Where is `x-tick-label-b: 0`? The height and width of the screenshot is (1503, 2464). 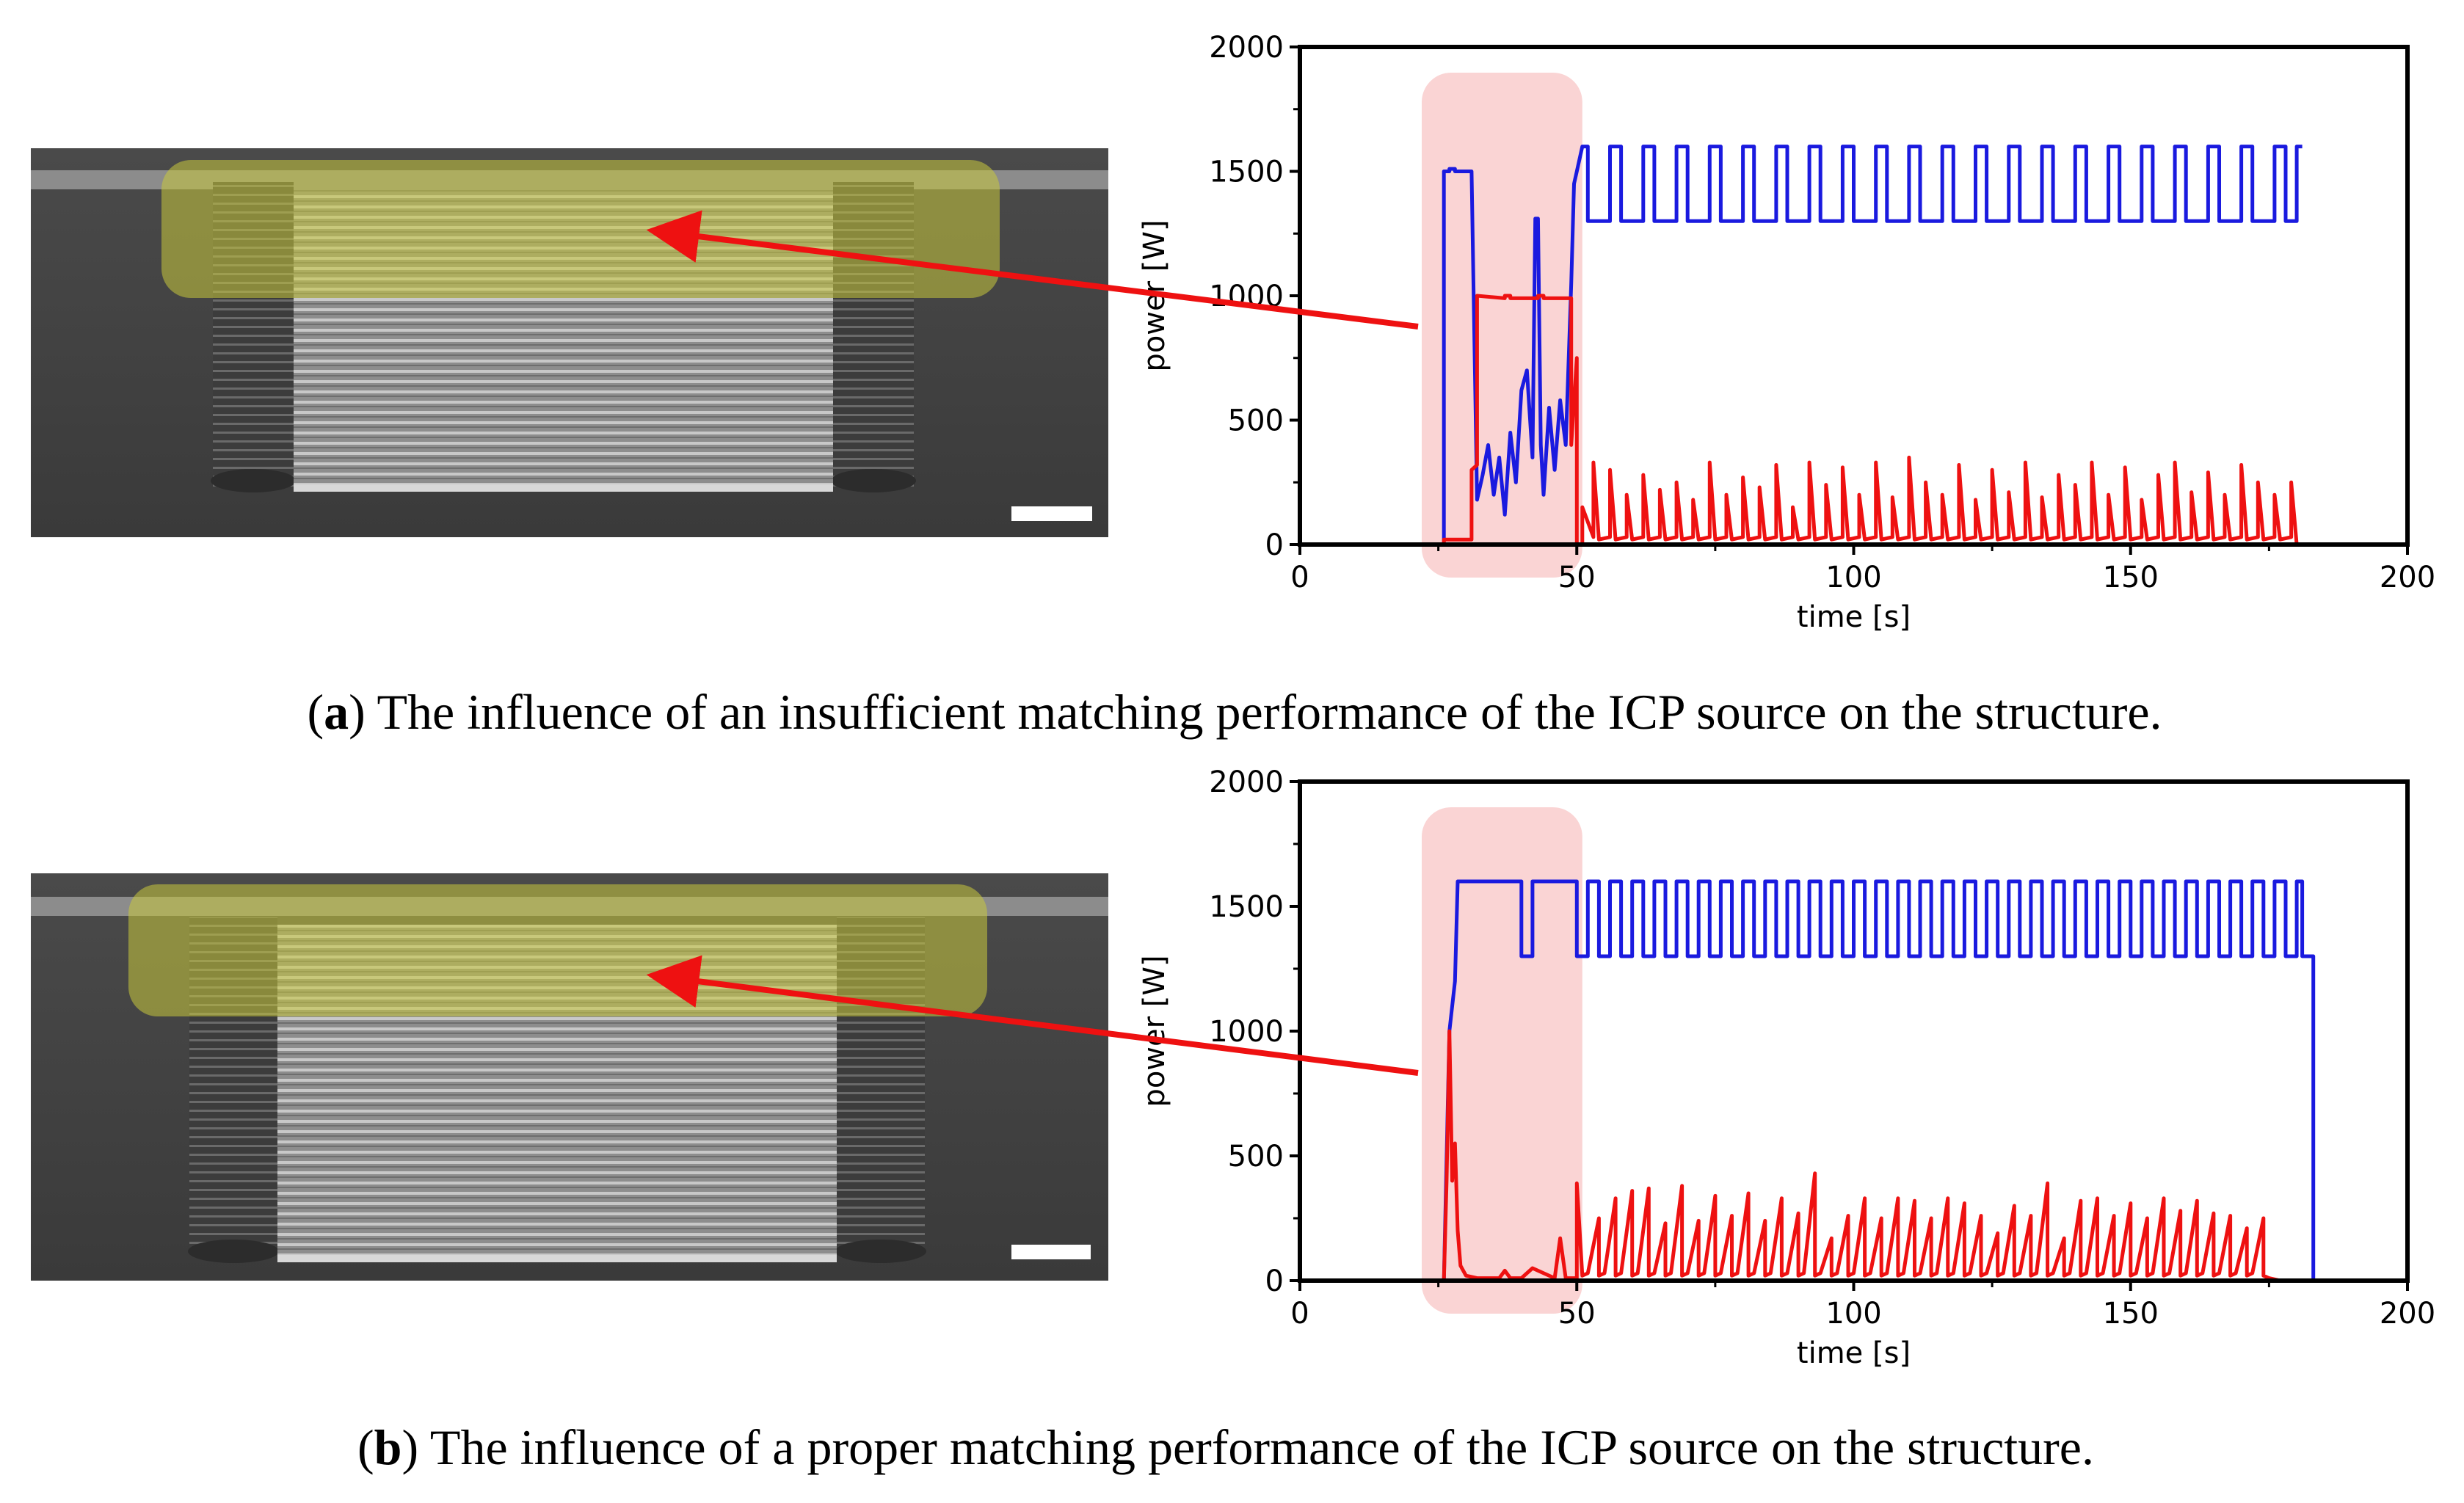 x-tick-label-b: 0 is located at coordinates (1299, 1314).